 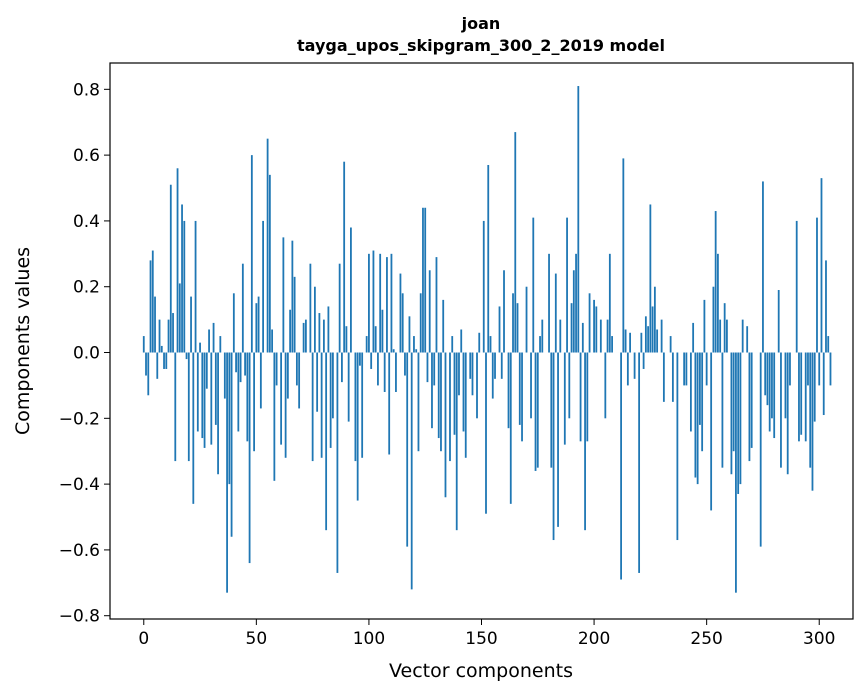 I want to click on y-tick-label: −0.6, so click(x=79, y=551).